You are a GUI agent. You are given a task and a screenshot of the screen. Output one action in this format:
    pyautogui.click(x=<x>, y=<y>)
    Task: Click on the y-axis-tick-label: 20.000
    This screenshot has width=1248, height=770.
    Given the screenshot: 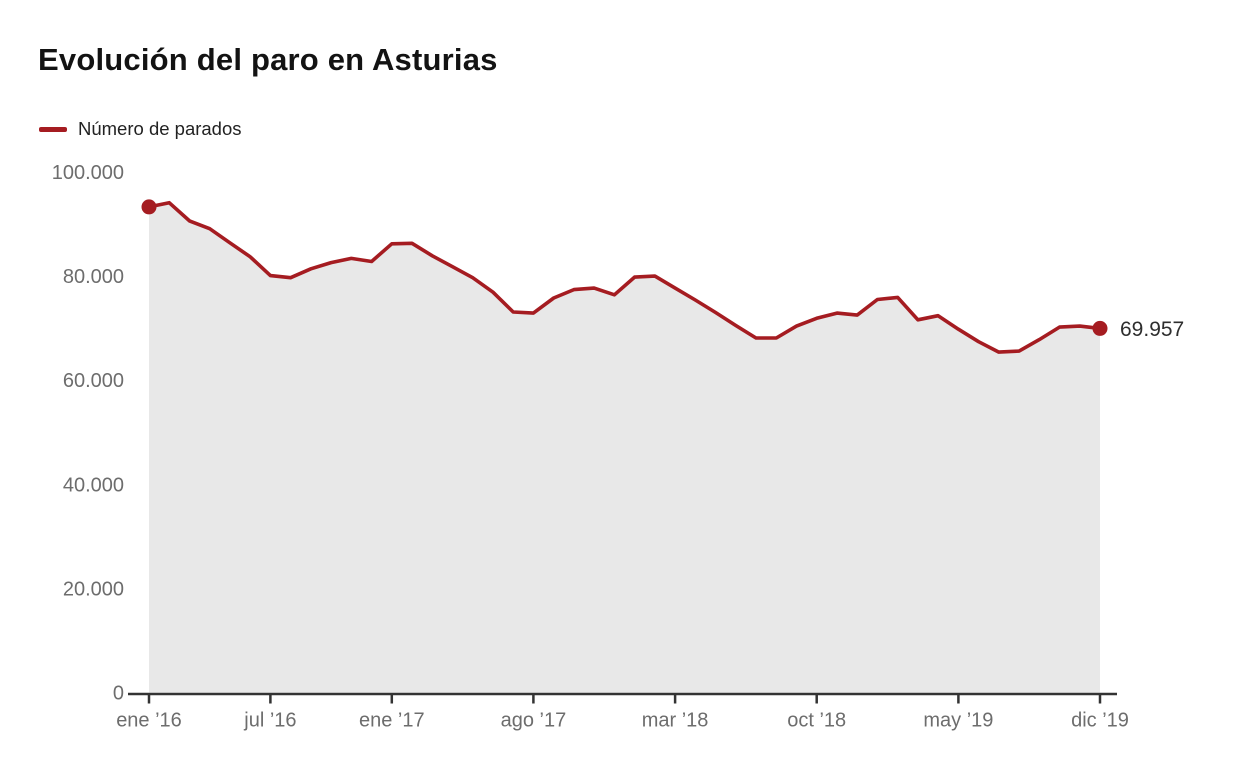 What is the action you would take?
    pyautogui.click(x=93, y=589)
    